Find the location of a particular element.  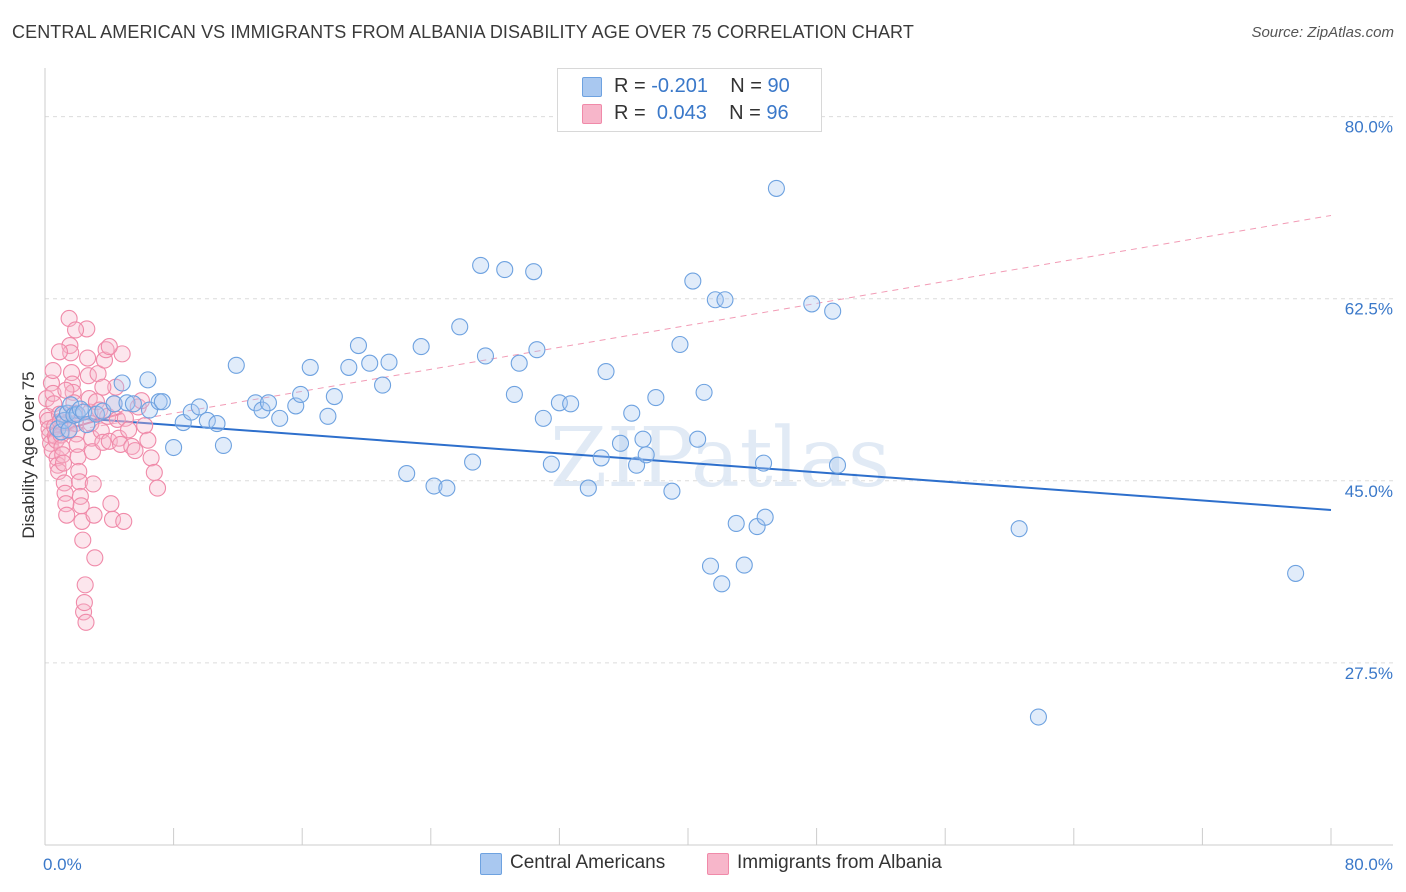

correlation-legend: R = -0.201 N = 90 R = 0.043 N = 96 is located at coordinates (689, 100).